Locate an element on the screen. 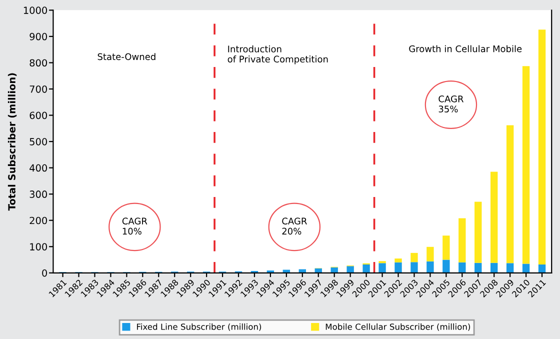  annotation: Growth in Cellular Mobile is located at coordinates (465, 48).